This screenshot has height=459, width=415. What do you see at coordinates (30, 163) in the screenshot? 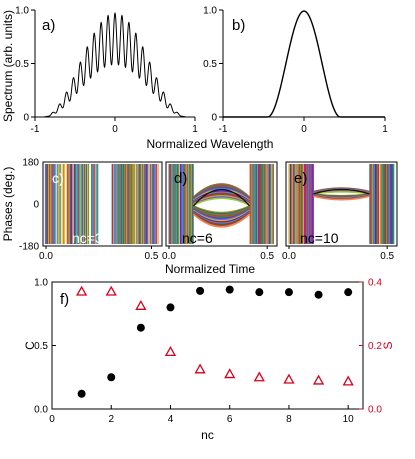
I see `y-tick-label: 180` at bounding box center [30, 163].